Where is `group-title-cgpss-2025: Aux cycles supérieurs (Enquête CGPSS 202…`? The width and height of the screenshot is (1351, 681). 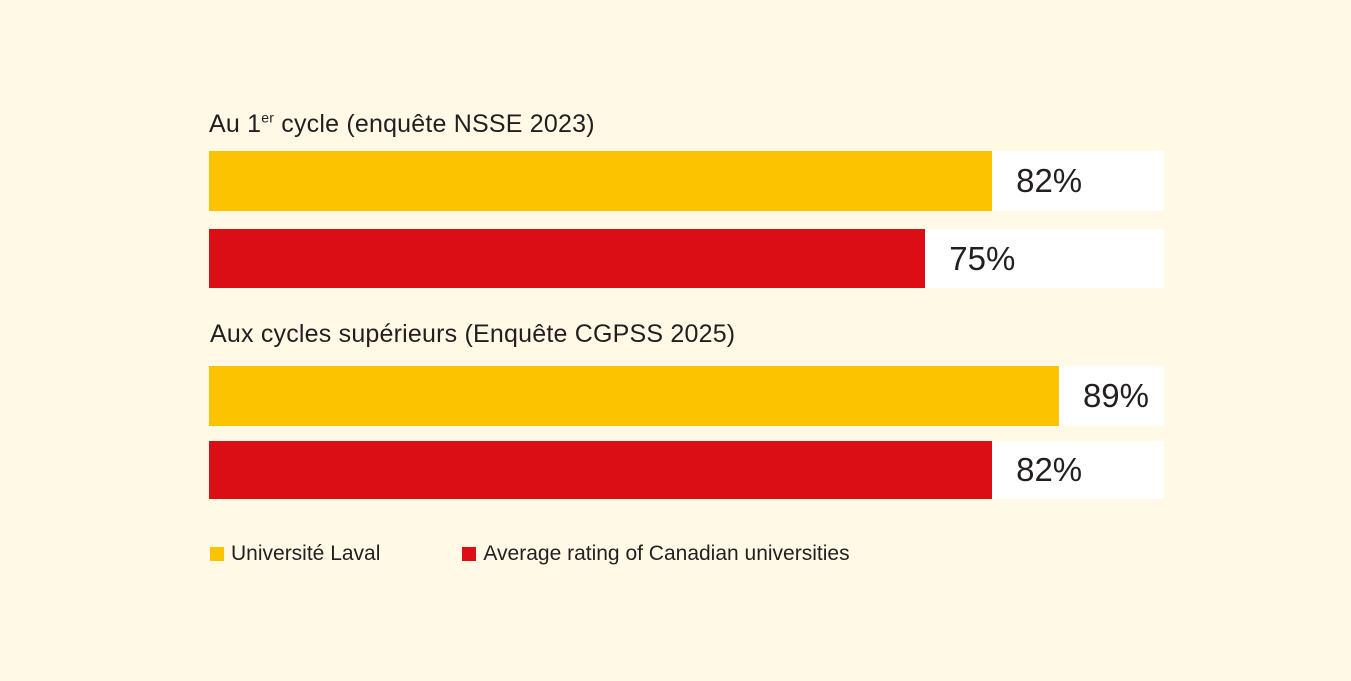 group-title-cgpss-2025: Aux cycles supérieurs (Enquête CGPSS 202… is located at coordinates (472, 334).